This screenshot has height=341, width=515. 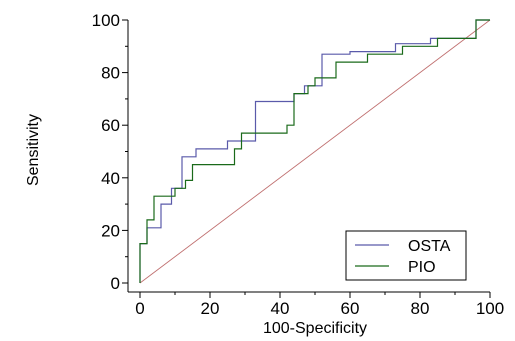 What do you see at coordinates (420, 308) in the screenshot?
I see `x-tick-label: 80` at bounding box center [420, 308].